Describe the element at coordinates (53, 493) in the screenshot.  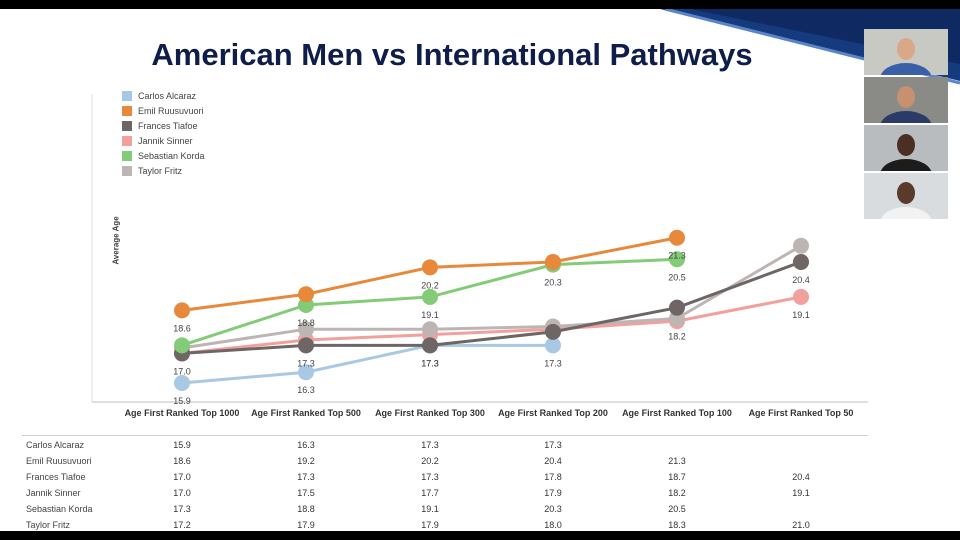
I see `table-row-label: Jannik Sinner` at that location.